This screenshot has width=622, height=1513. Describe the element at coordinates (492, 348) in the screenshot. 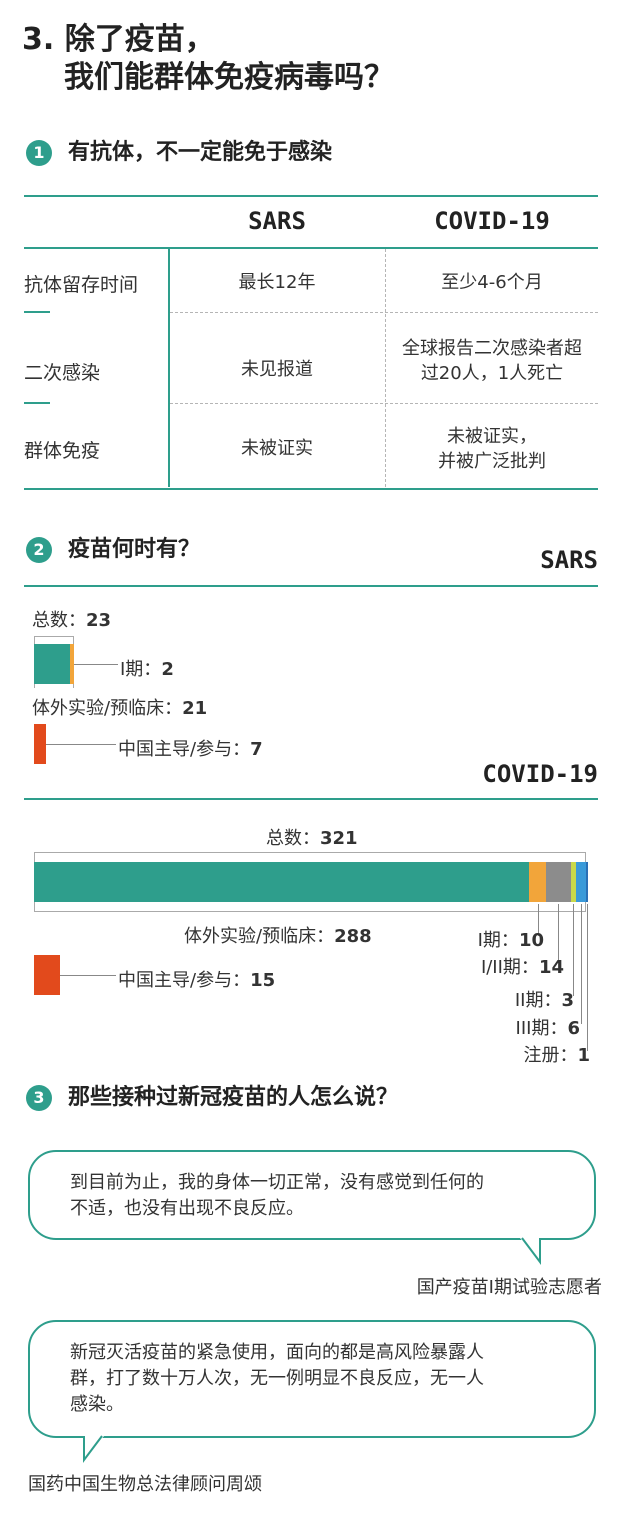

I see `cell-covid-reinfection-line1: 全球报告二次感染者超` at that location.